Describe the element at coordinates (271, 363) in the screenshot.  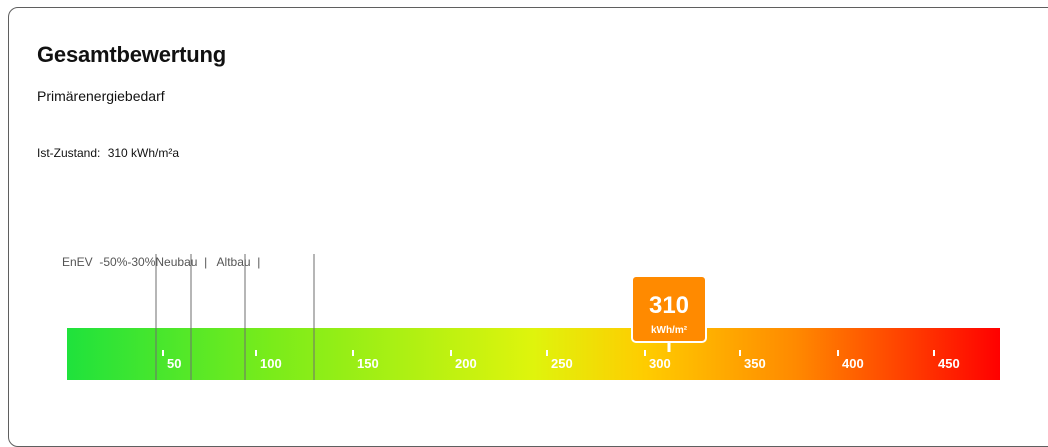
I see `tick-label: 100` at that location.